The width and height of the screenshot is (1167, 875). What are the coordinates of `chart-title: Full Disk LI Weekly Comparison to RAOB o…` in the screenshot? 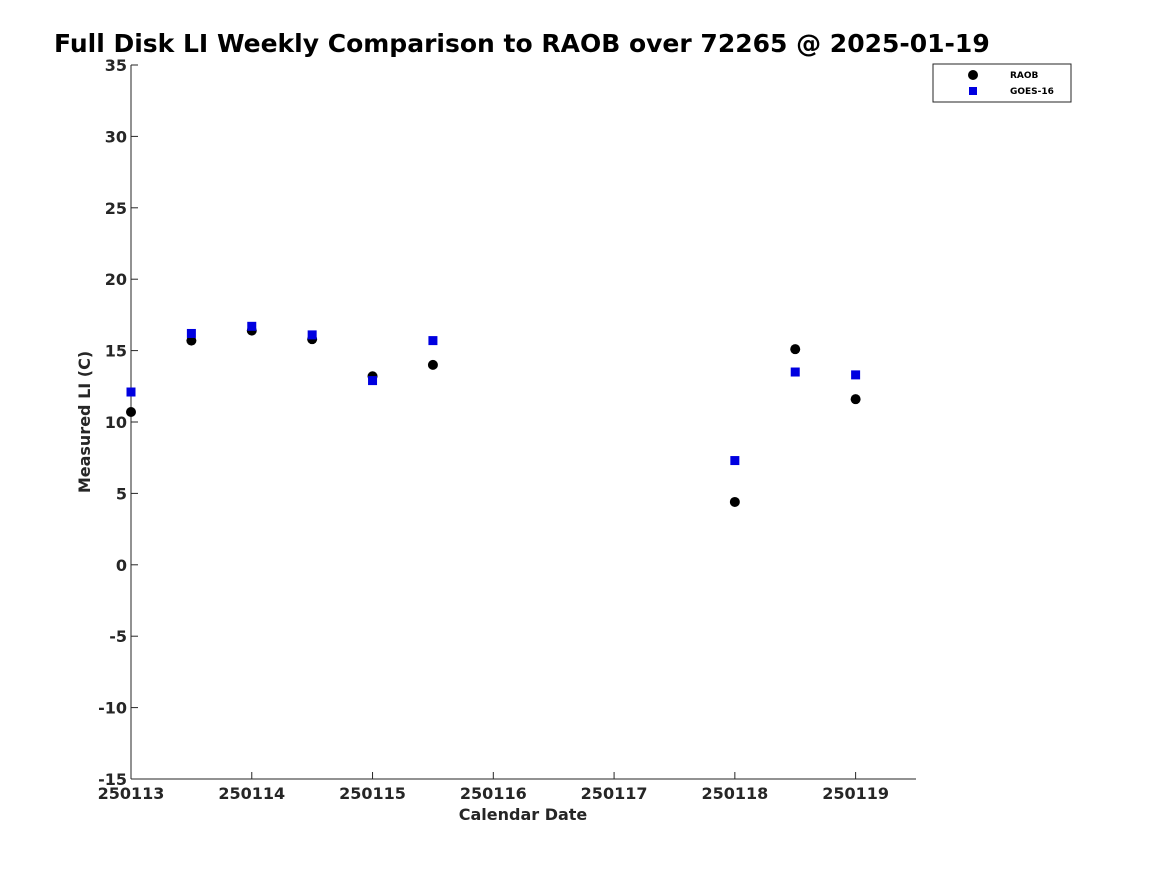 It's located at (522, 43).